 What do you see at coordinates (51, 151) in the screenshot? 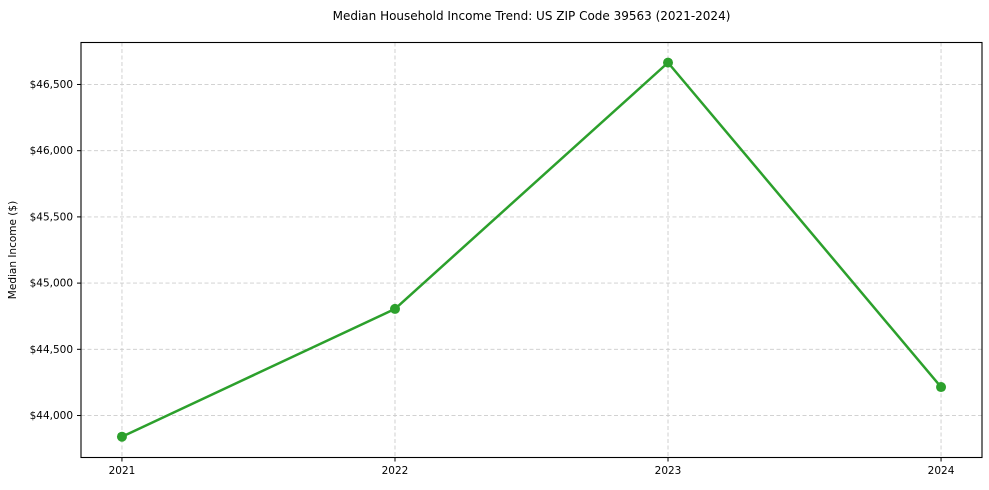
I see `y-tick-label: $46,000` at bounding box center [51, 151].